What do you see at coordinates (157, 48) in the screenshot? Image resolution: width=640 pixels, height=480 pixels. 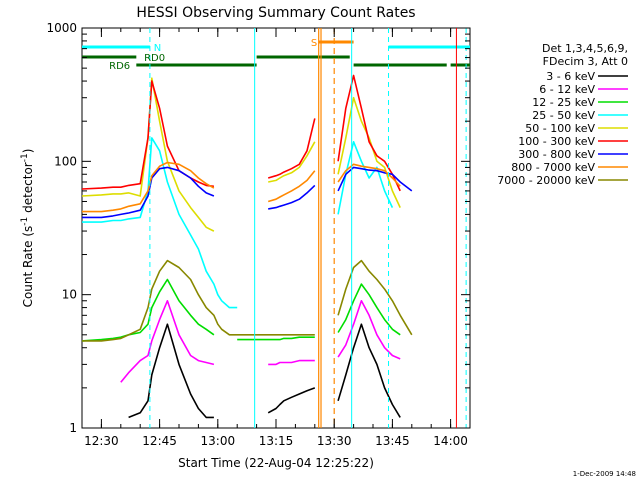 I see `state-annotation: N` at bounding box center [157, 48].